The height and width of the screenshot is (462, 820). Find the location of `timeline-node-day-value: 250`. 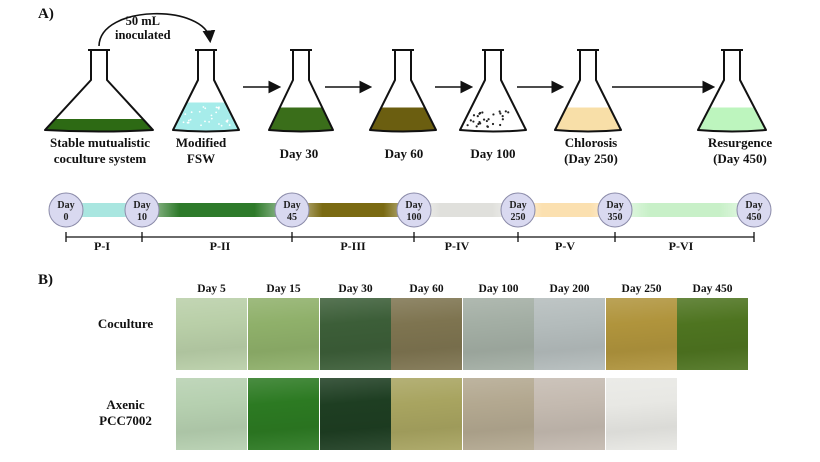

timeline-node-day-value: 250 is located at coordinates (518, 217).